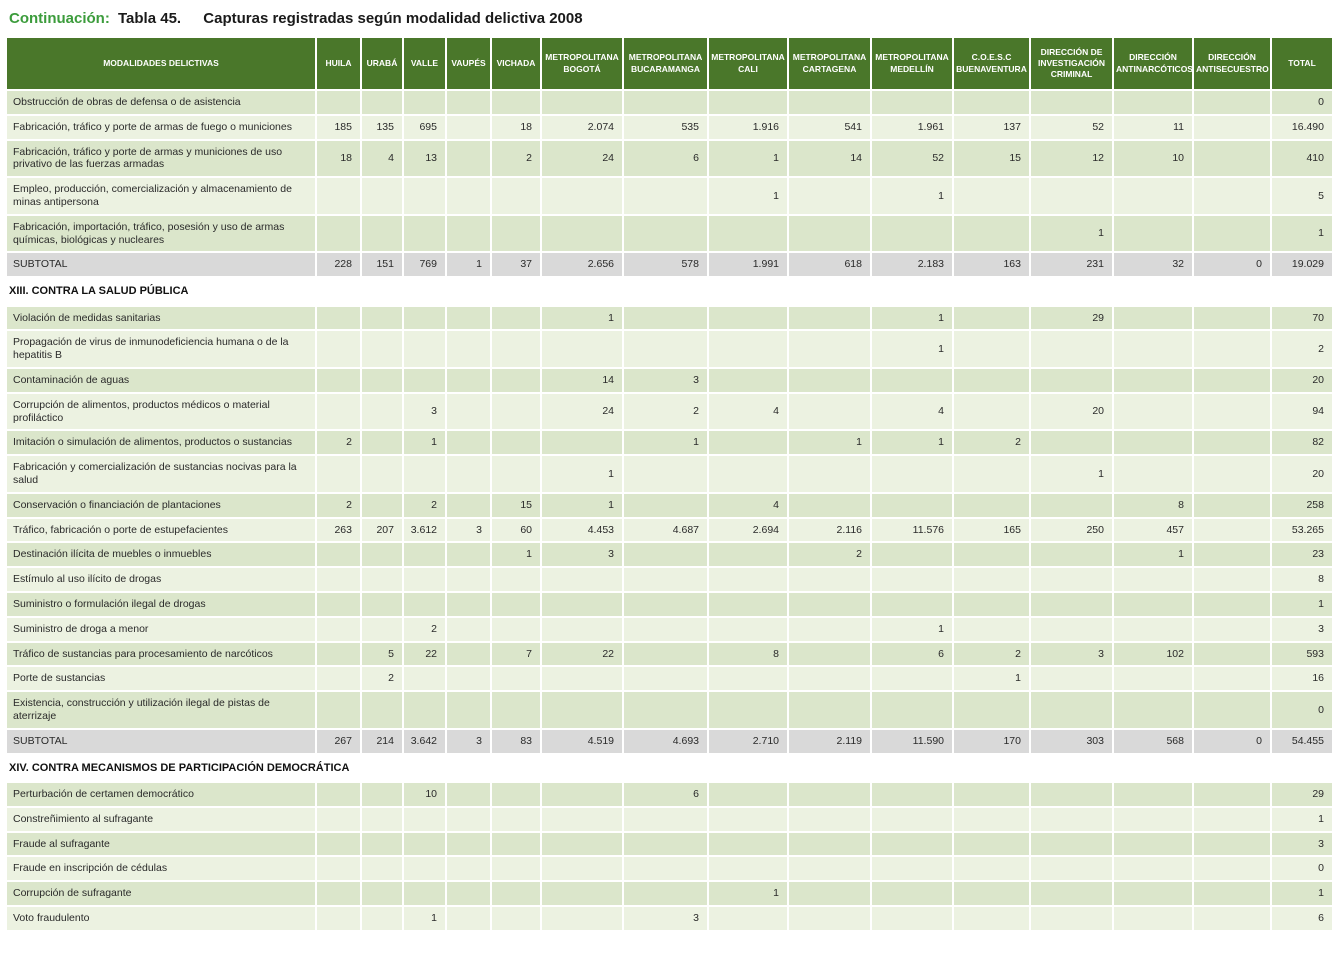 The image size is (1341, 978). What do you see at coordinates (583, 742) in the screenshot?
I see `cell-value: 4.519` at bounding box center [583, 742].